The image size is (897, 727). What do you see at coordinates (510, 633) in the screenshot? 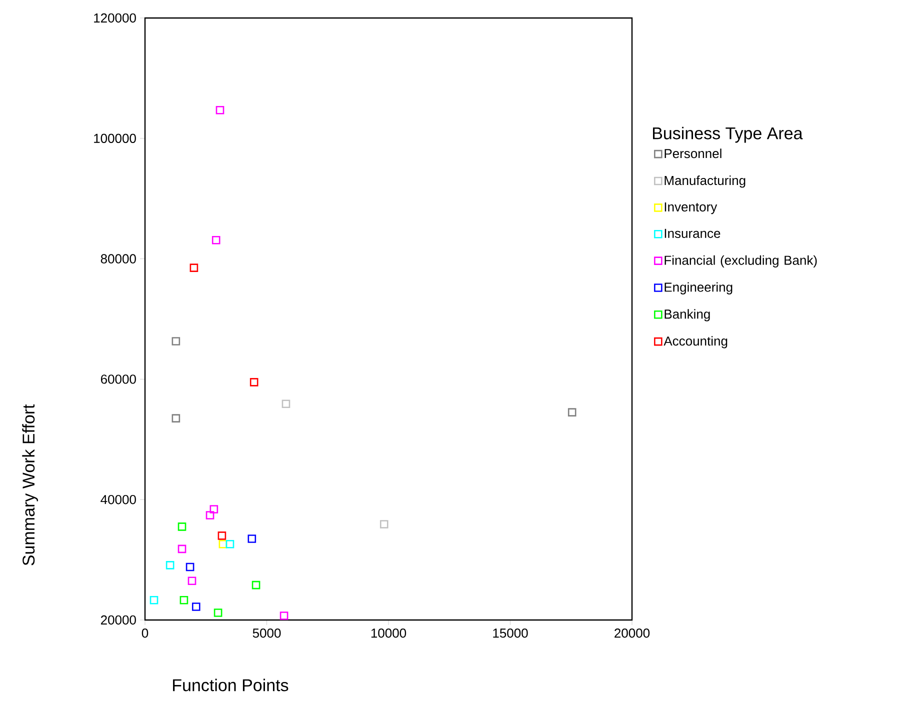
I see `x-tick-label: 15000` at bounding box center [510, 633].